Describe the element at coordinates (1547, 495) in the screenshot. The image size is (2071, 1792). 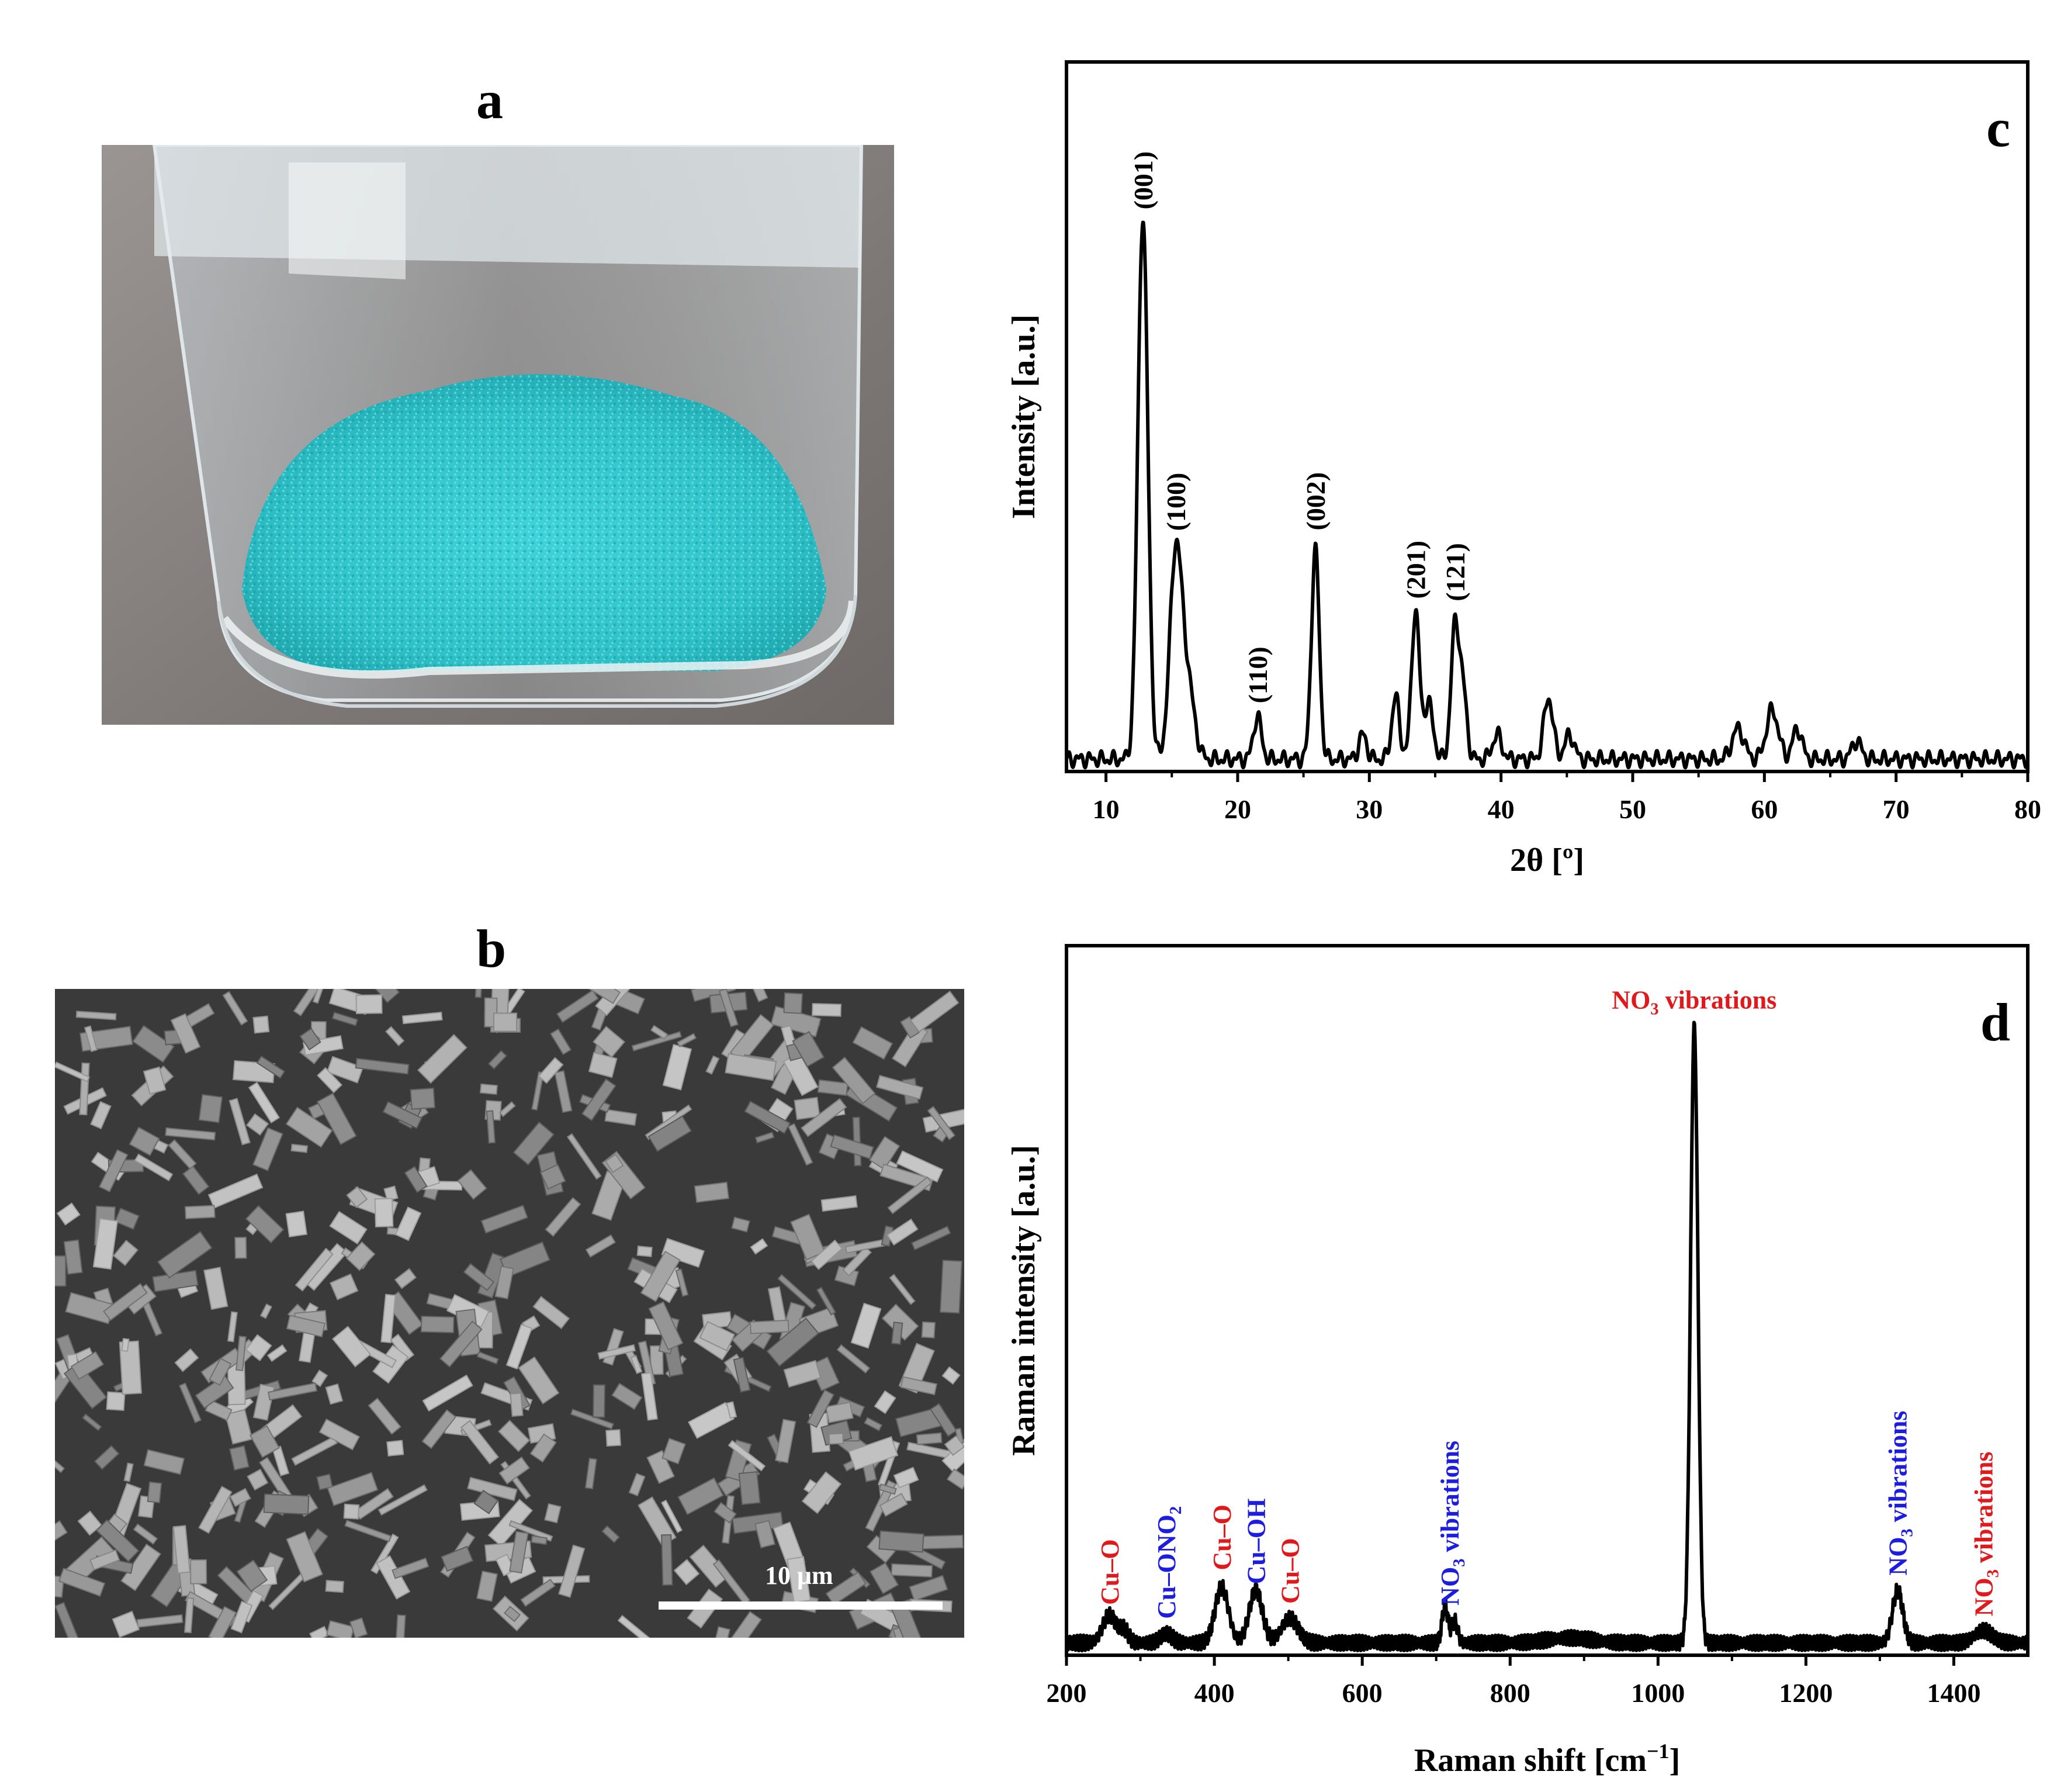
I see `spectrum-line` at that location.